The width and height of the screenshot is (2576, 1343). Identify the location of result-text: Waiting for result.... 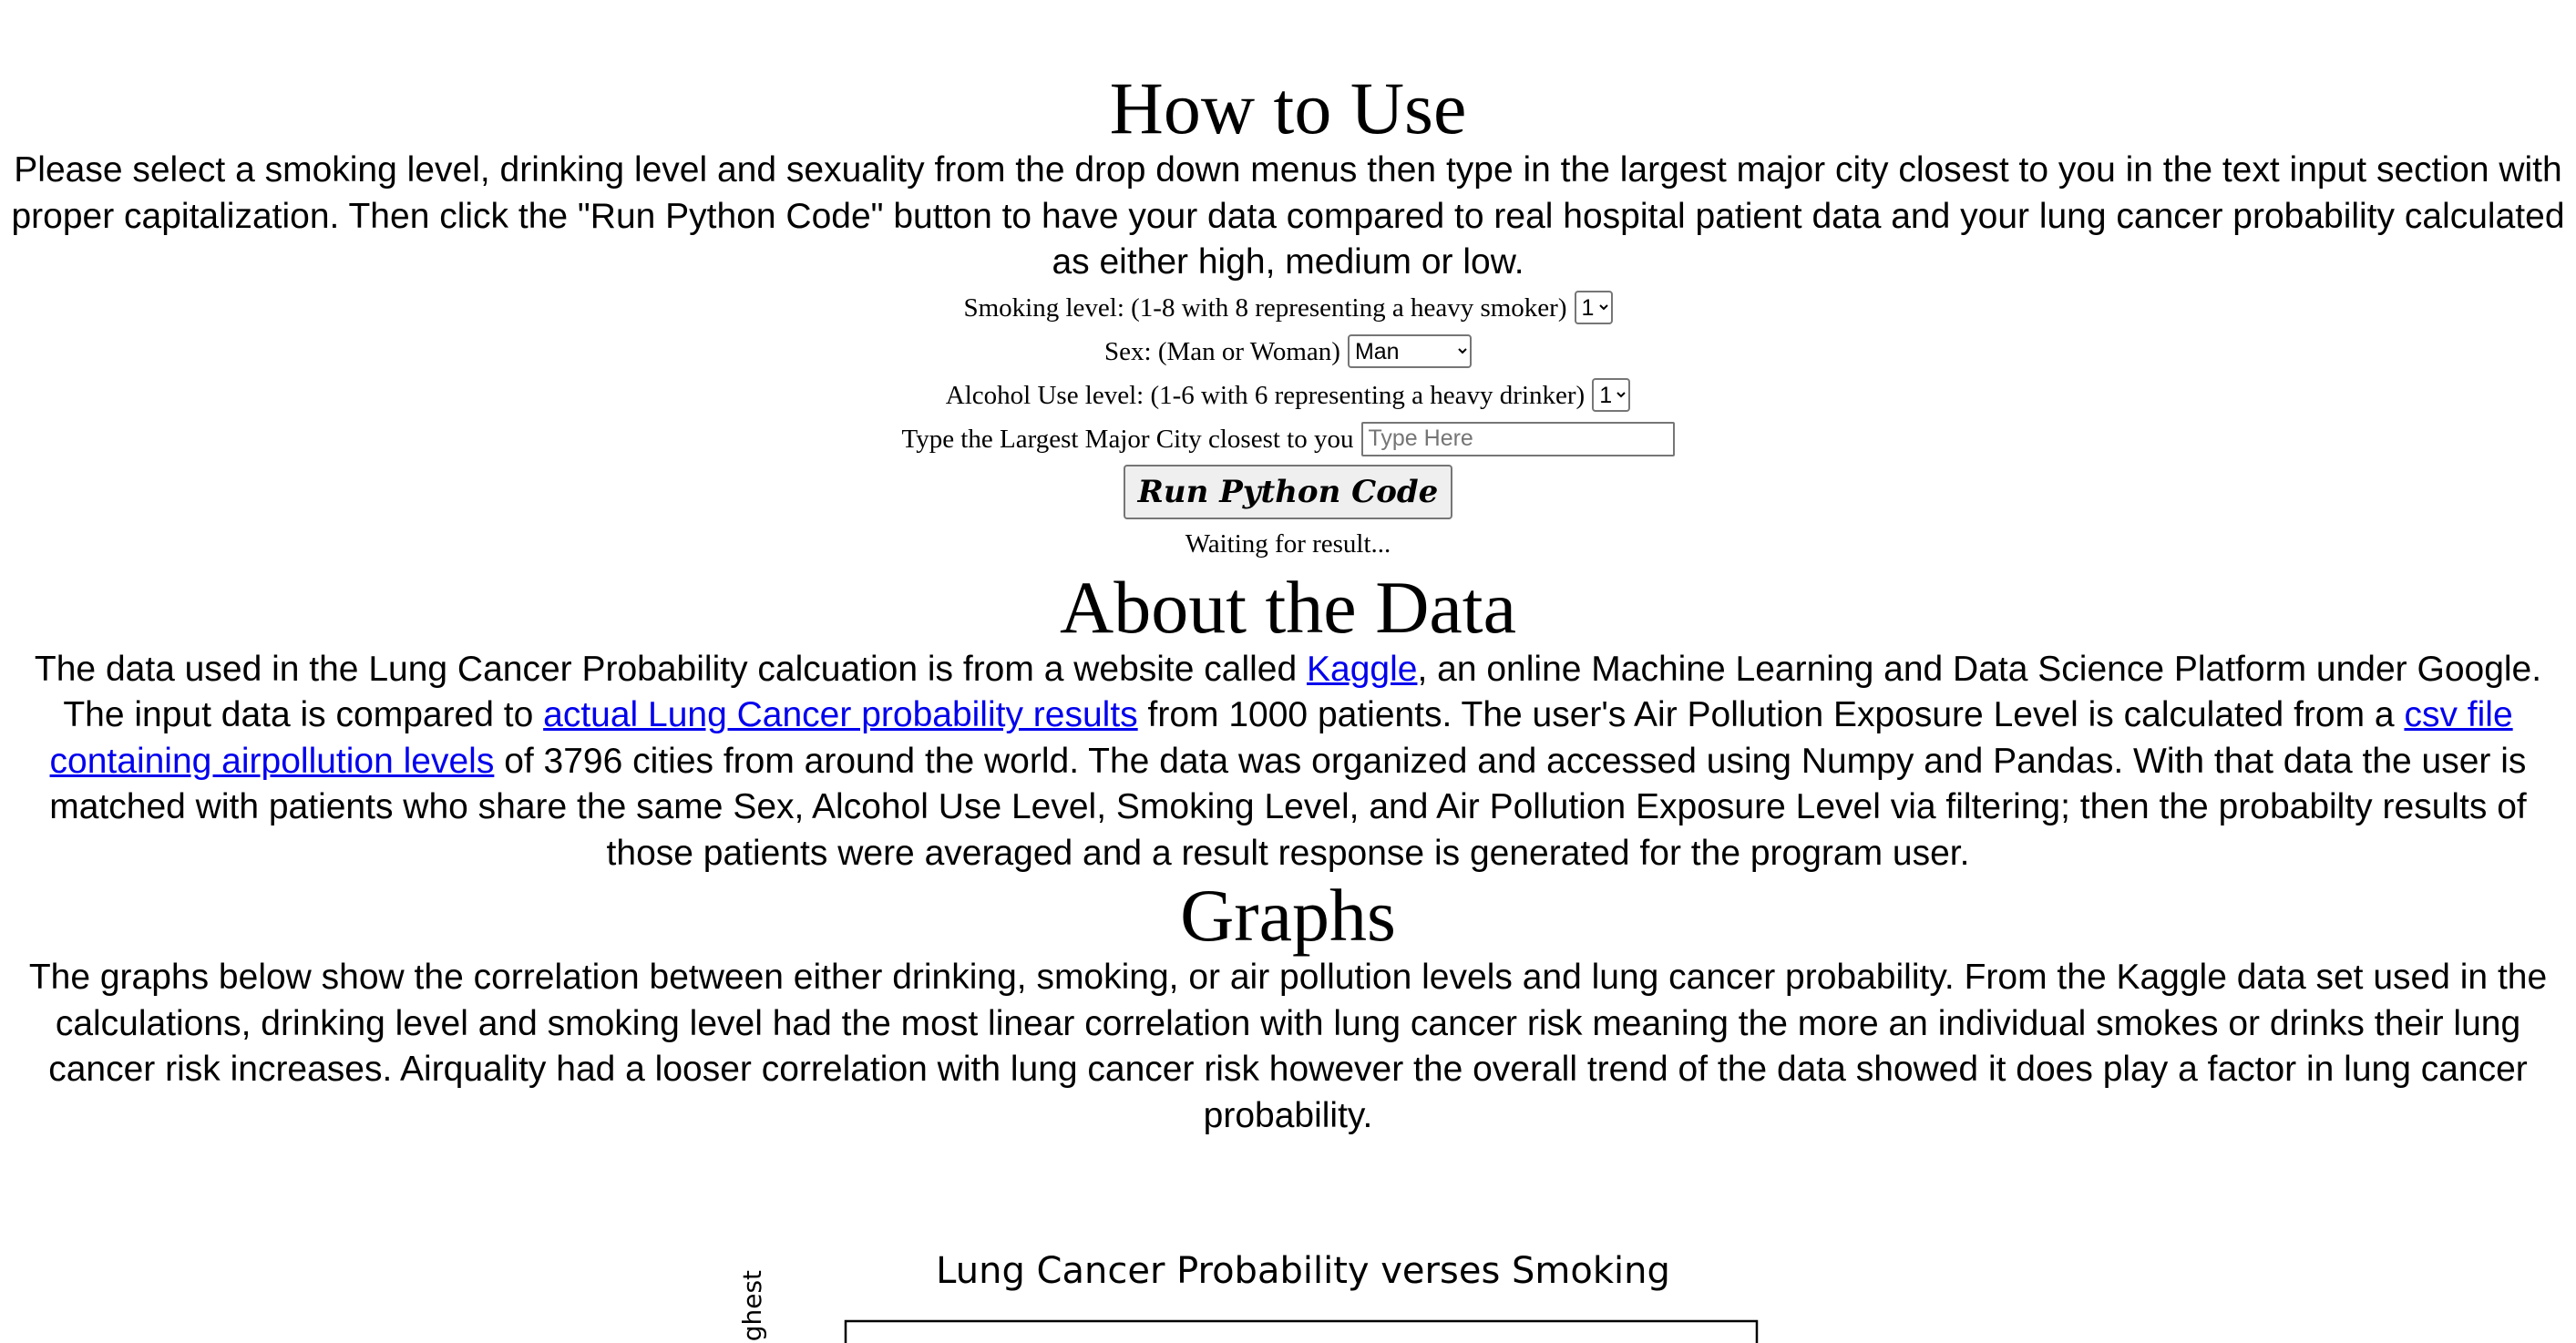
(1288, 543).